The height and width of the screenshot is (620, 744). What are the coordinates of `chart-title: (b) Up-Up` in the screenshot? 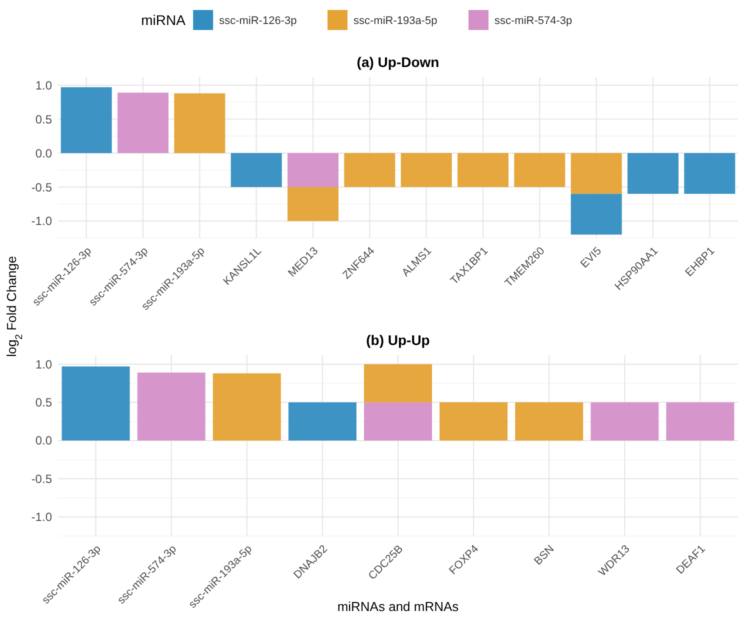 It's located at (398, 340).